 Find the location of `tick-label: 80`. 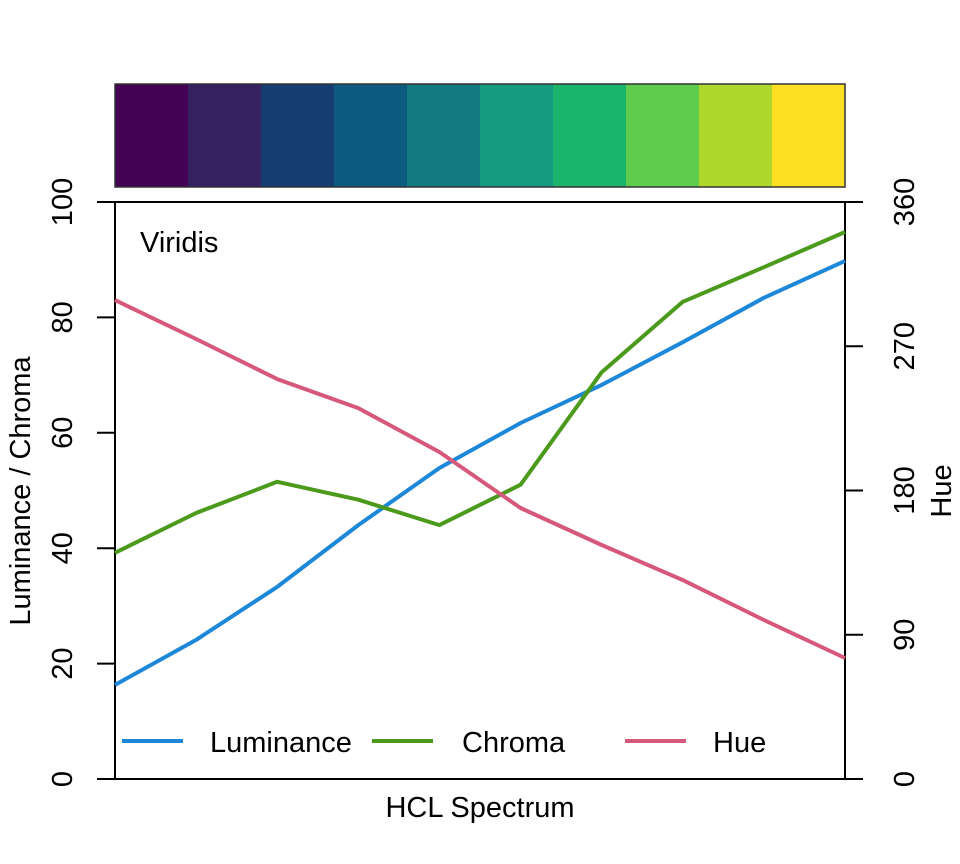

tick-label: 80 is located at coordinates (63, 317).